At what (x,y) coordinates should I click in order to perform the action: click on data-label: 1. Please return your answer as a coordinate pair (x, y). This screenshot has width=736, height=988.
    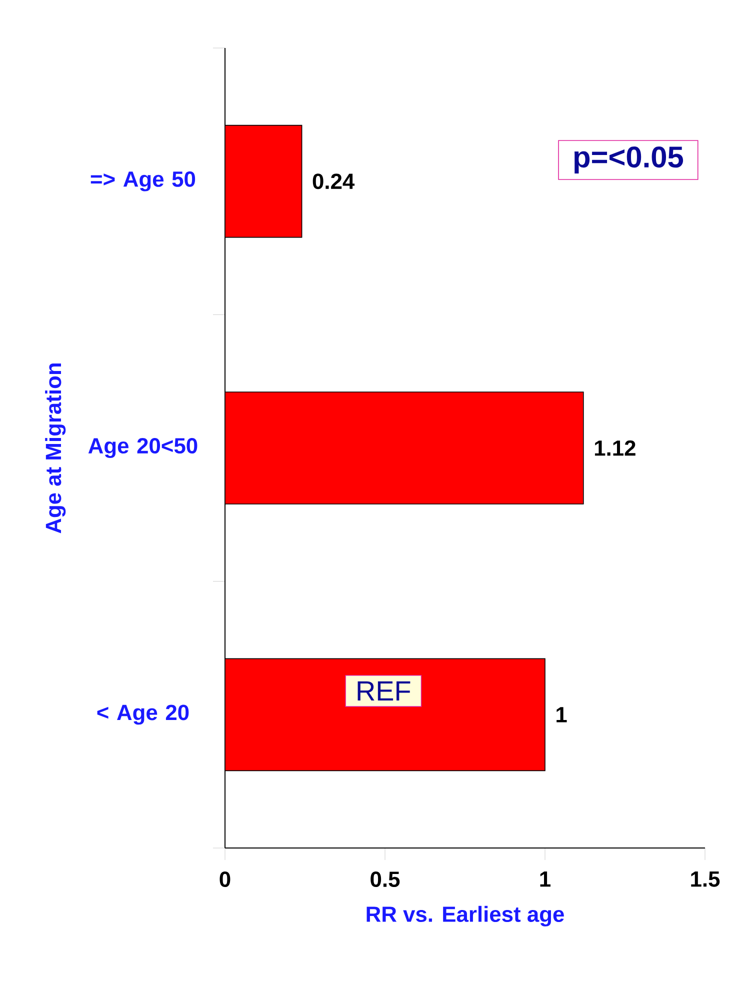
    Looking at the image, I should click on (561, 714).